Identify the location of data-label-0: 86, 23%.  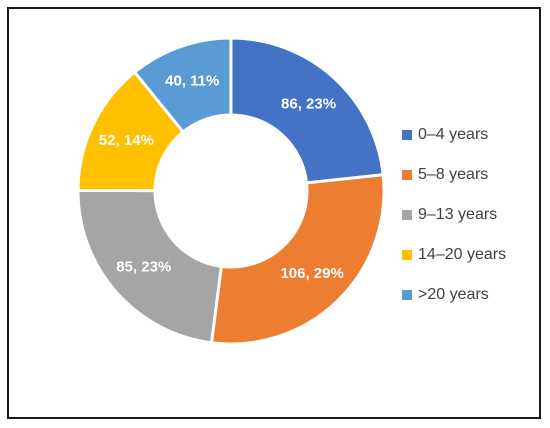
(308, 104).